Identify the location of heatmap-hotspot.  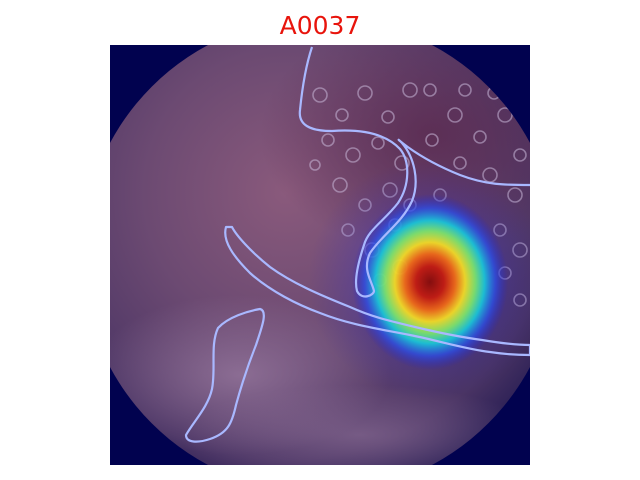
(430, 282).